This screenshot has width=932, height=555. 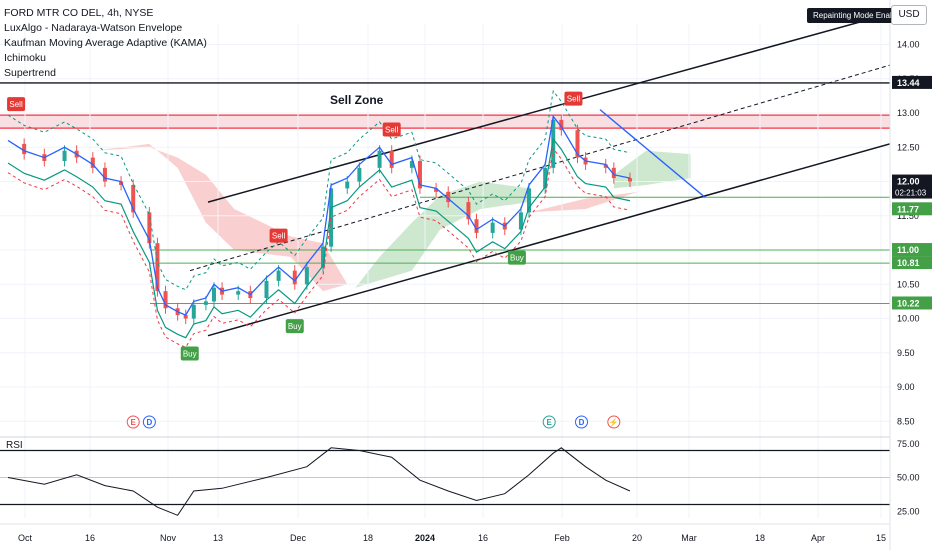 I want to click on price-axis-tick: 9.50, so click(x=906, y=353).